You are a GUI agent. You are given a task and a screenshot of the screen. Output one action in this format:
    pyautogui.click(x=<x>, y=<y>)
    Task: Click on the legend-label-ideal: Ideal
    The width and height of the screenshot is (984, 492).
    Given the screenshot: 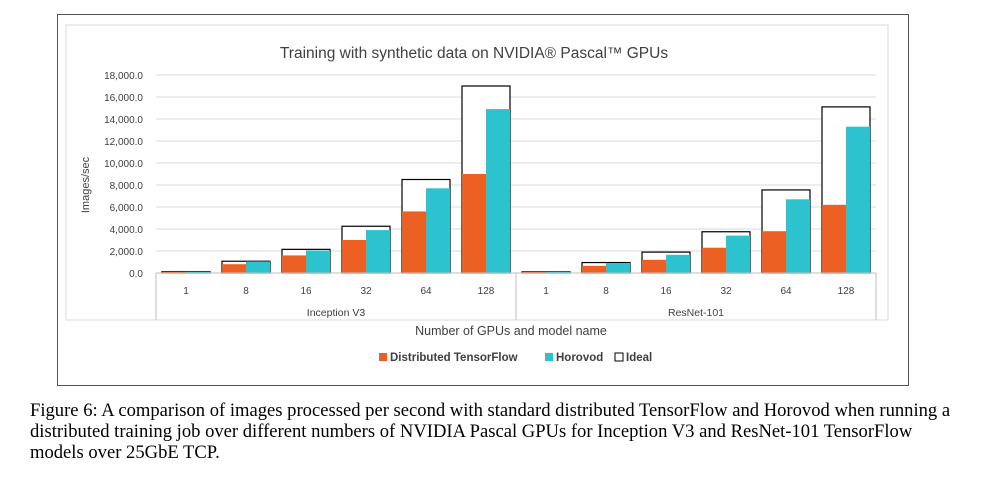 What is the action you would take?
    pyautogui.click(x=639, y=358)
    